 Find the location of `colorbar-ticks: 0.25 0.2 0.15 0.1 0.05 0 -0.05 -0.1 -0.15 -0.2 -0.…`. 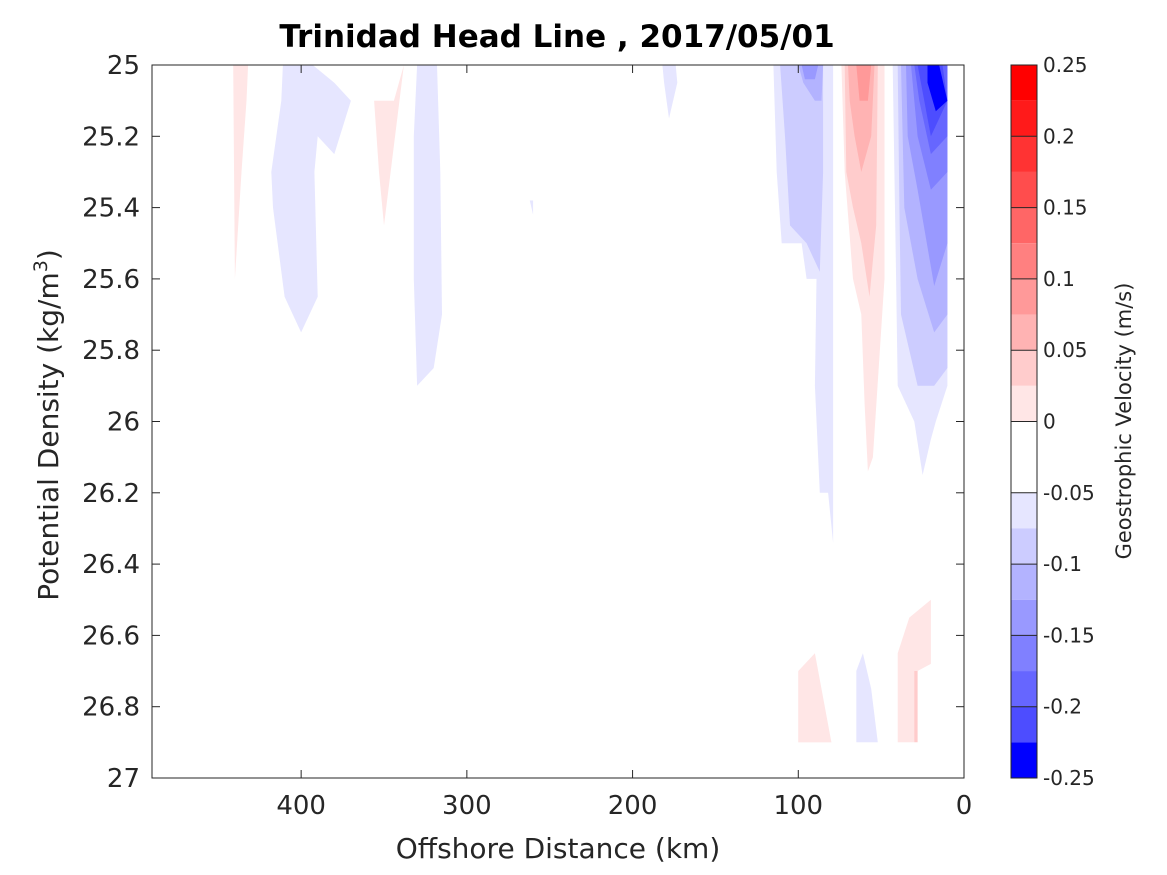

colorbar-ticks: 0.25 0.2 0.15 0.1 0.05 0 -0.05 -0.1 -0.15 -0.2 -0.… is located at coordinates (1053, 421).